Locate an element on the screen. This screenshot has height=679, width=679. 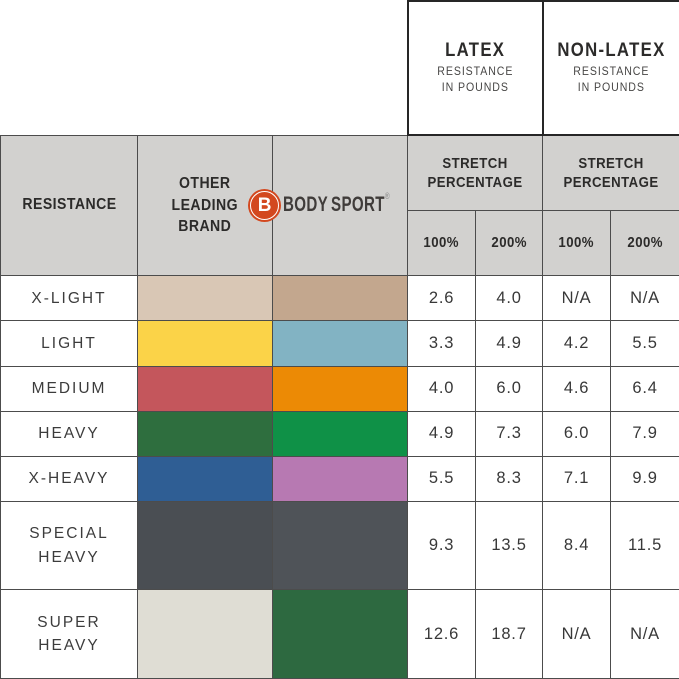
non-latex-200-value: 11.5 is located at coordinates (644, 545).